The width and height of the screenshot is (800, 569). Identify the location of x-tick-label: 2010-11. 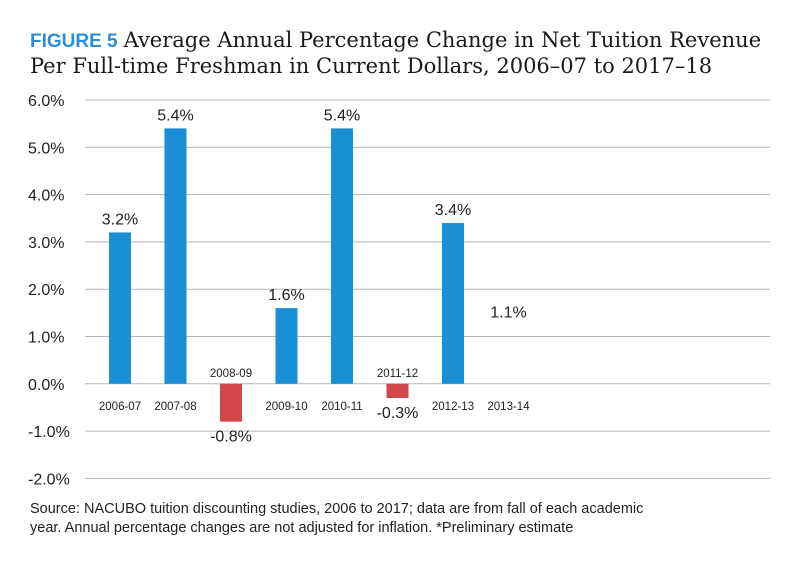
(341, 407).